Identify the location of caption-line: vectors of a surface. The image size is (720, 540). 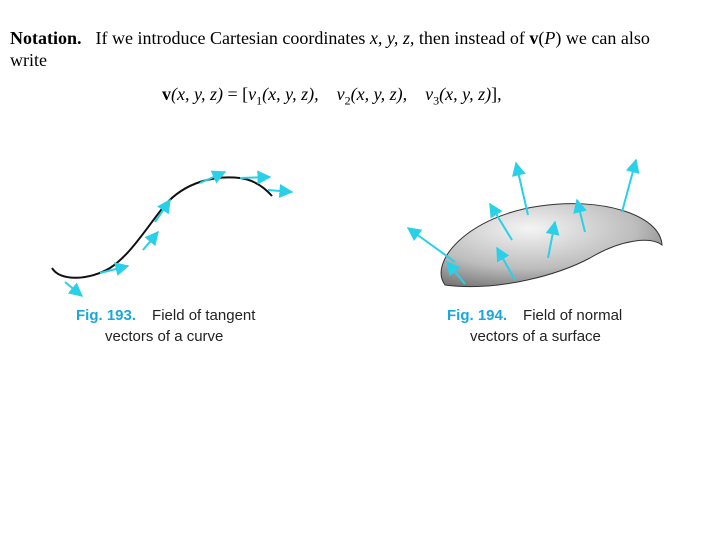
(535, 336).